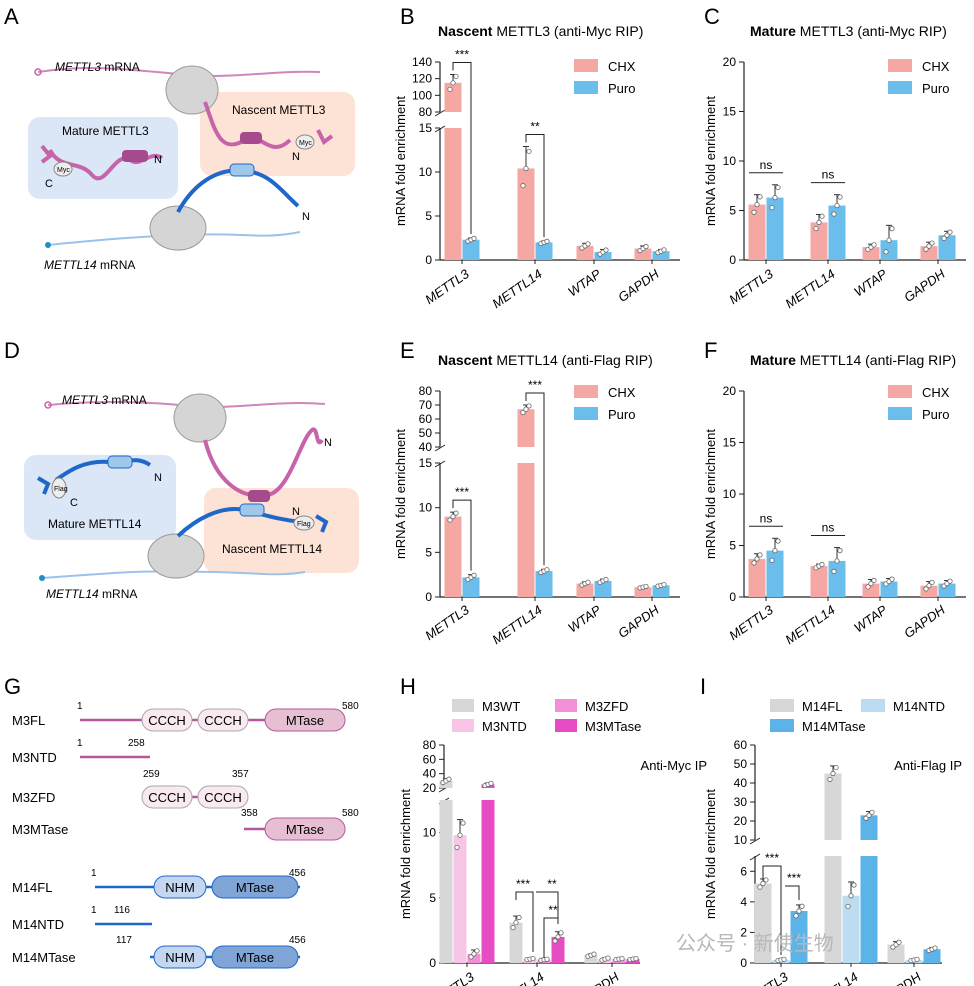 The width and height of the screenshot is (974, 986). Describe the element at coordinates (277, 134) in the screenshot. I see `nascent-box-bg` at that location.